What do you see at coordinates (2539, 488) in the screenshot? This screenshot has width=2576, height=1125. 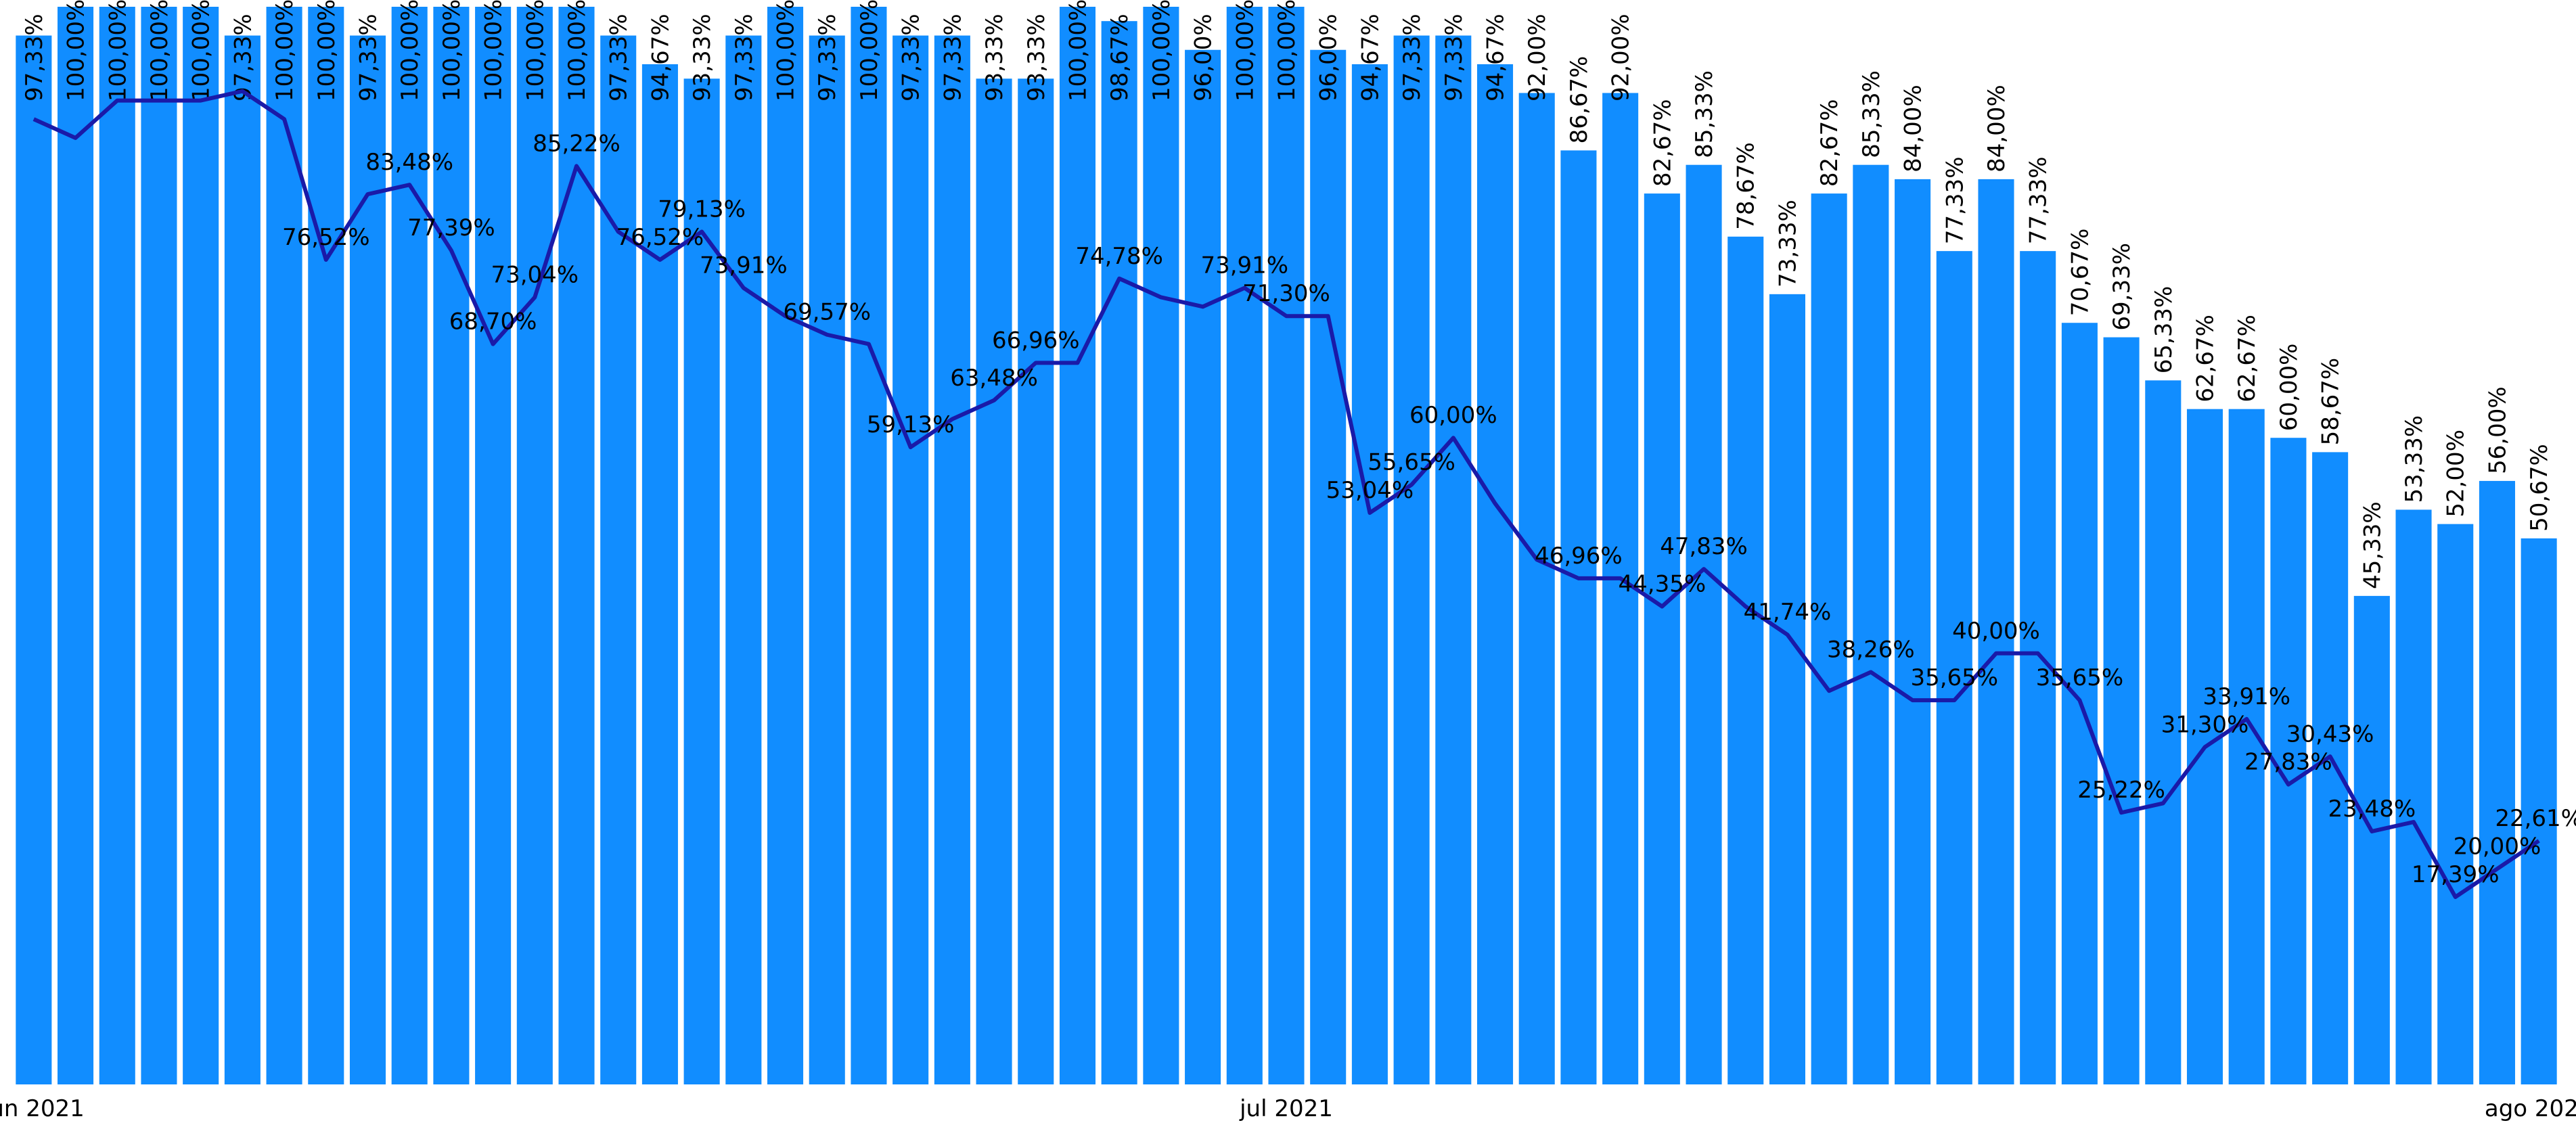 I see `bar-value-label: 50,67%` at bounding box center [2539, 488].